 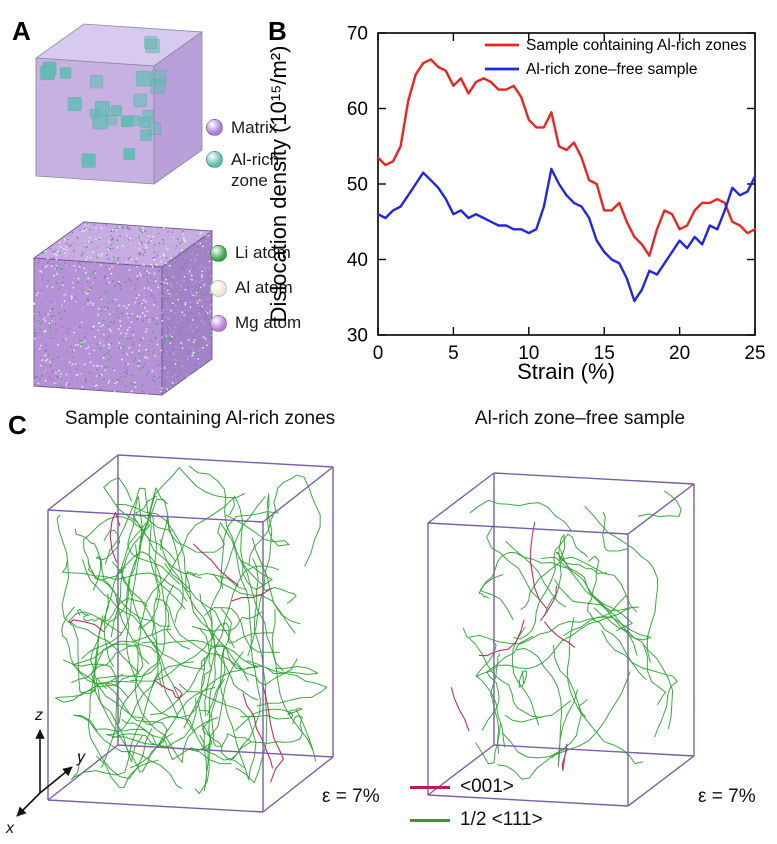 What do you see at coordinates (357, 34) in the screenshot?
I see `svg-text: 70` at bounding box center [357, 34].